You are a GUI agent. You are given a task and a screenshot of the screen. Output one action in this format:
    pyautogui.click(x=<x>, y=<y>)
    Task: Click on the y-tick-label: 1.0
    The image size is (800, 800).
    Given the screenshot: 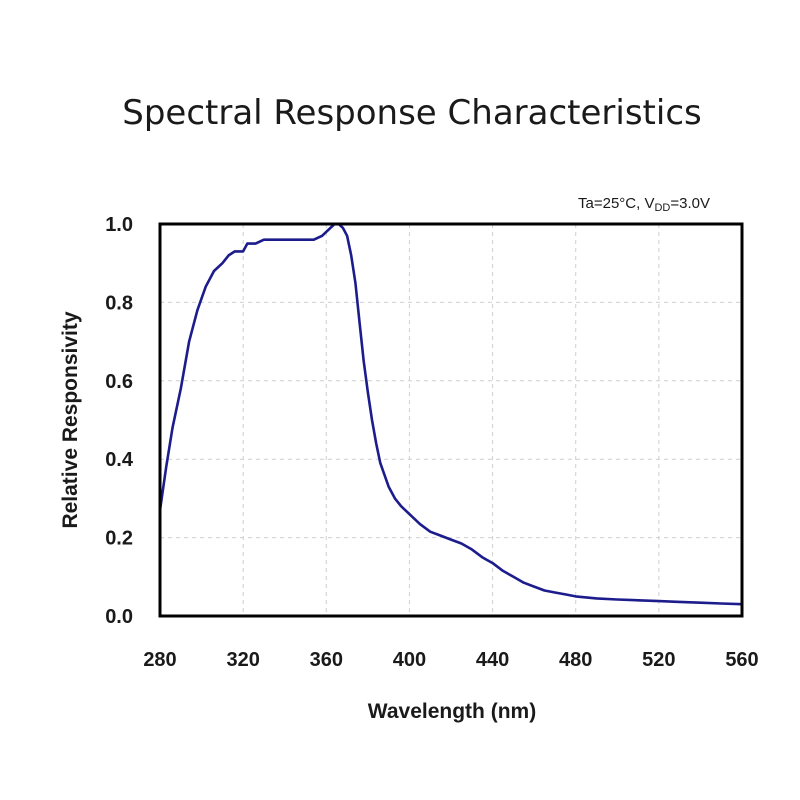 What is the action you would take?
    pyautogui.click(x=119, y=225)
    